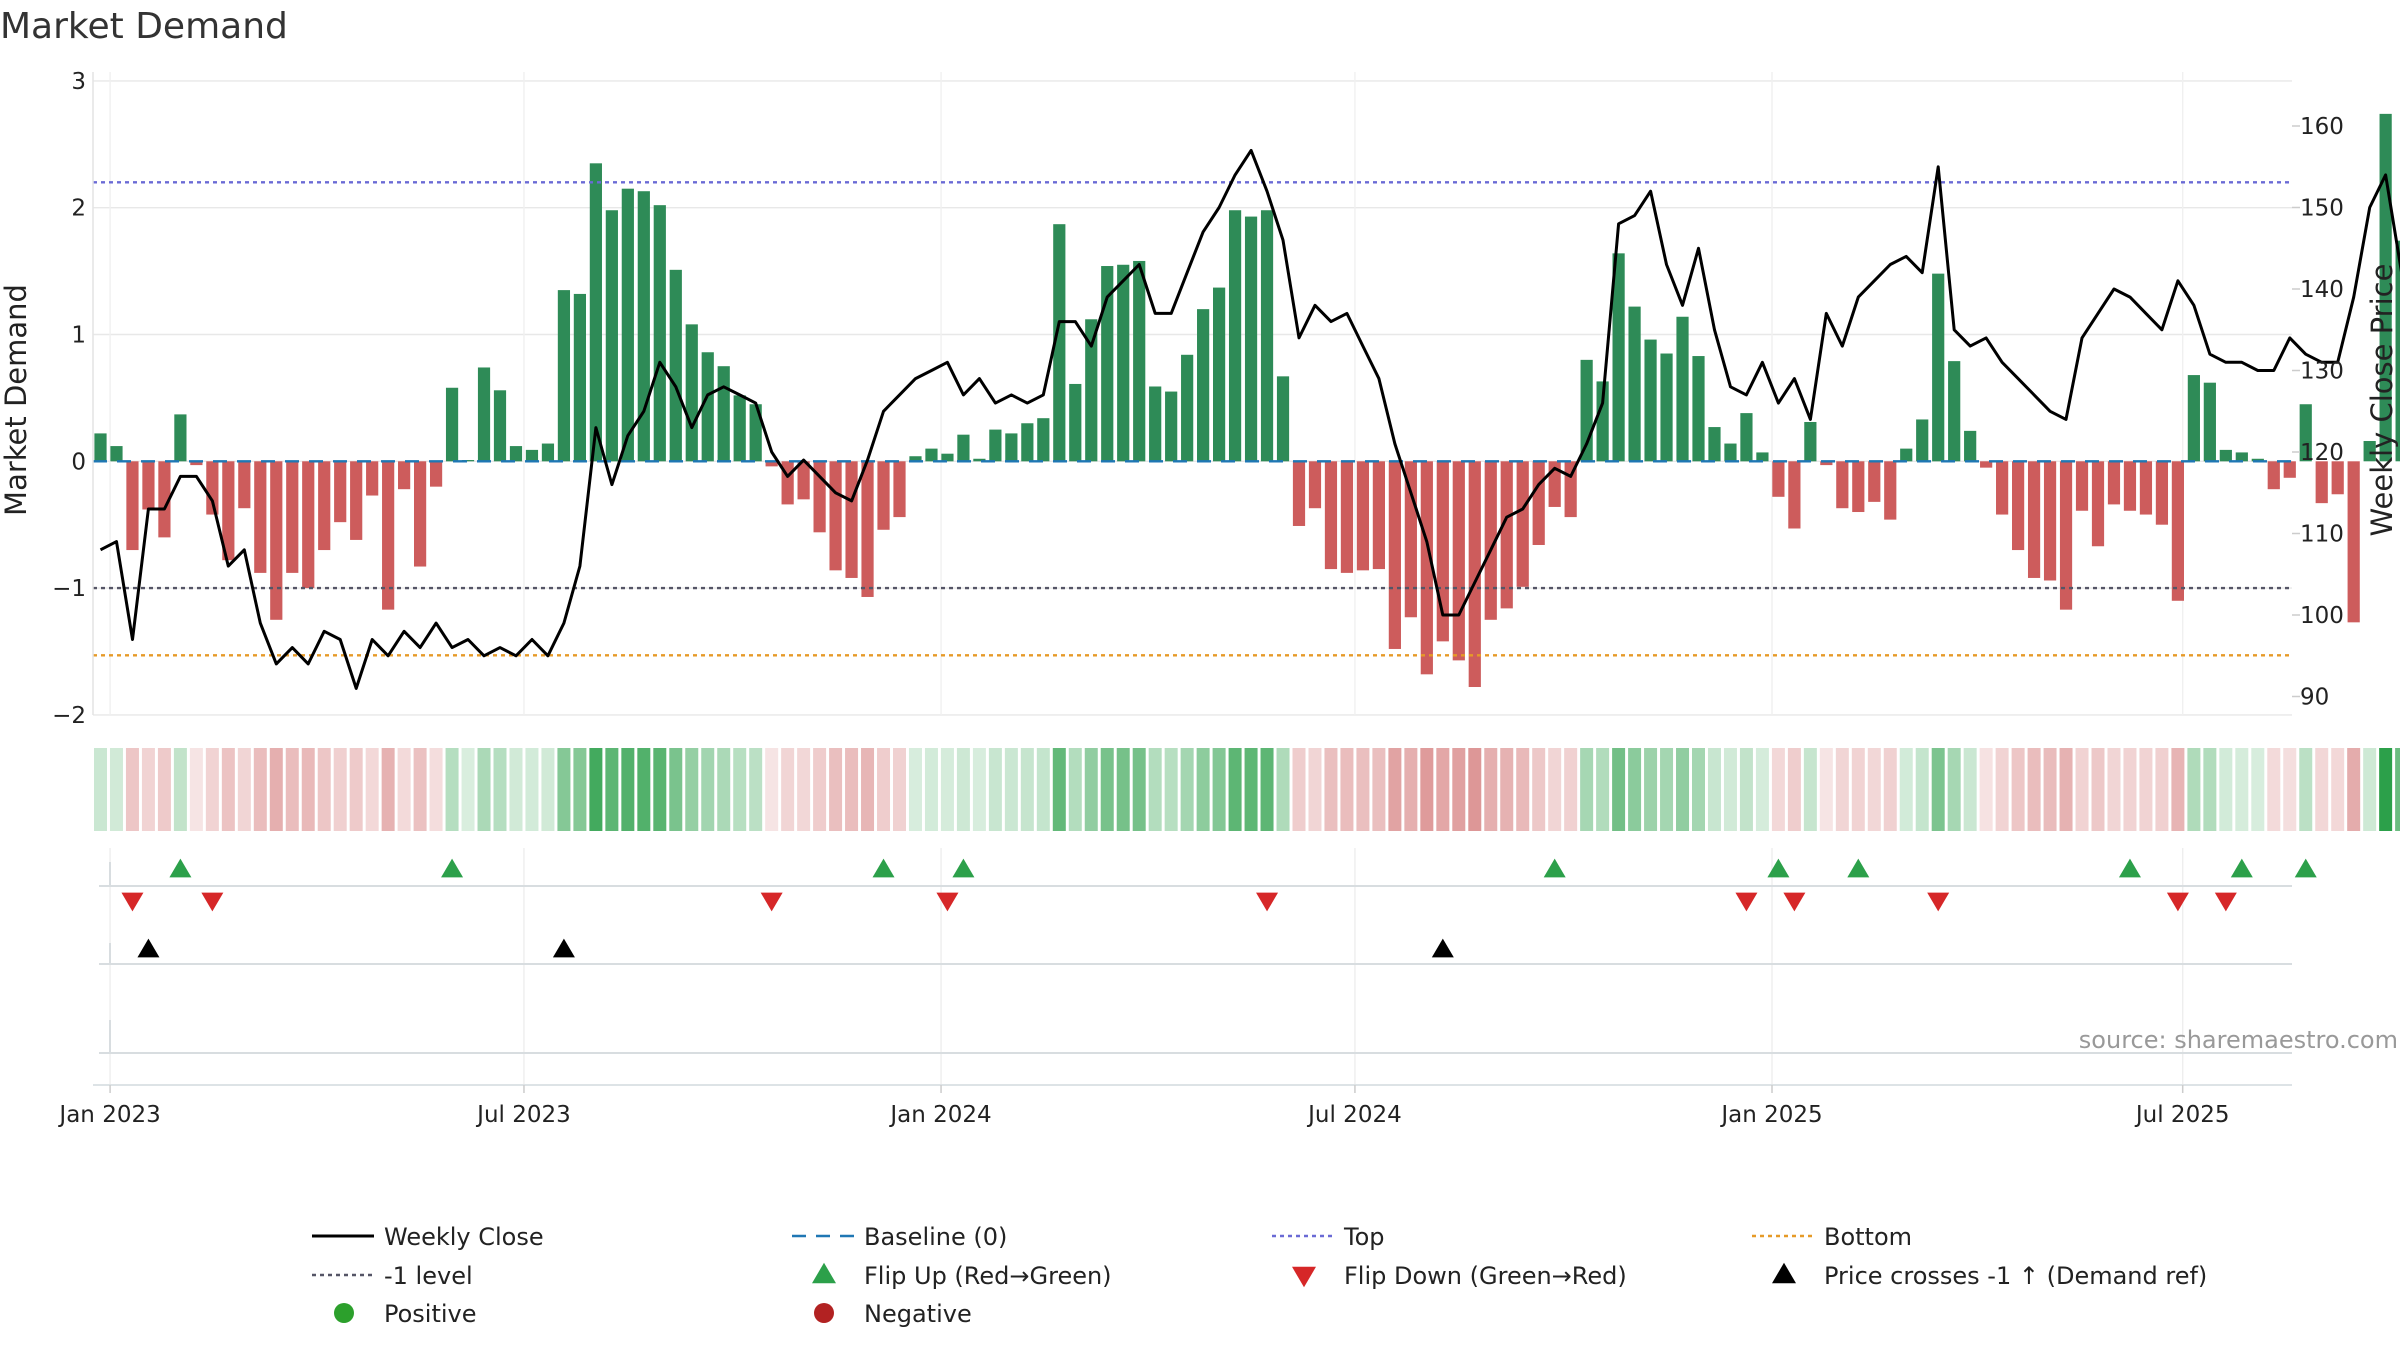  I want to click on y-tick-label: 2, so click(78, 209).